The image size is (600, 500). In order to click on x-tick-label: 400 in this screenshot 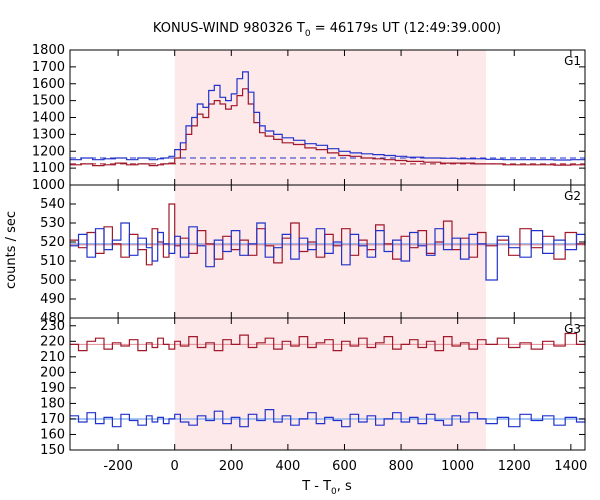, I will do `click(287, 466)`.